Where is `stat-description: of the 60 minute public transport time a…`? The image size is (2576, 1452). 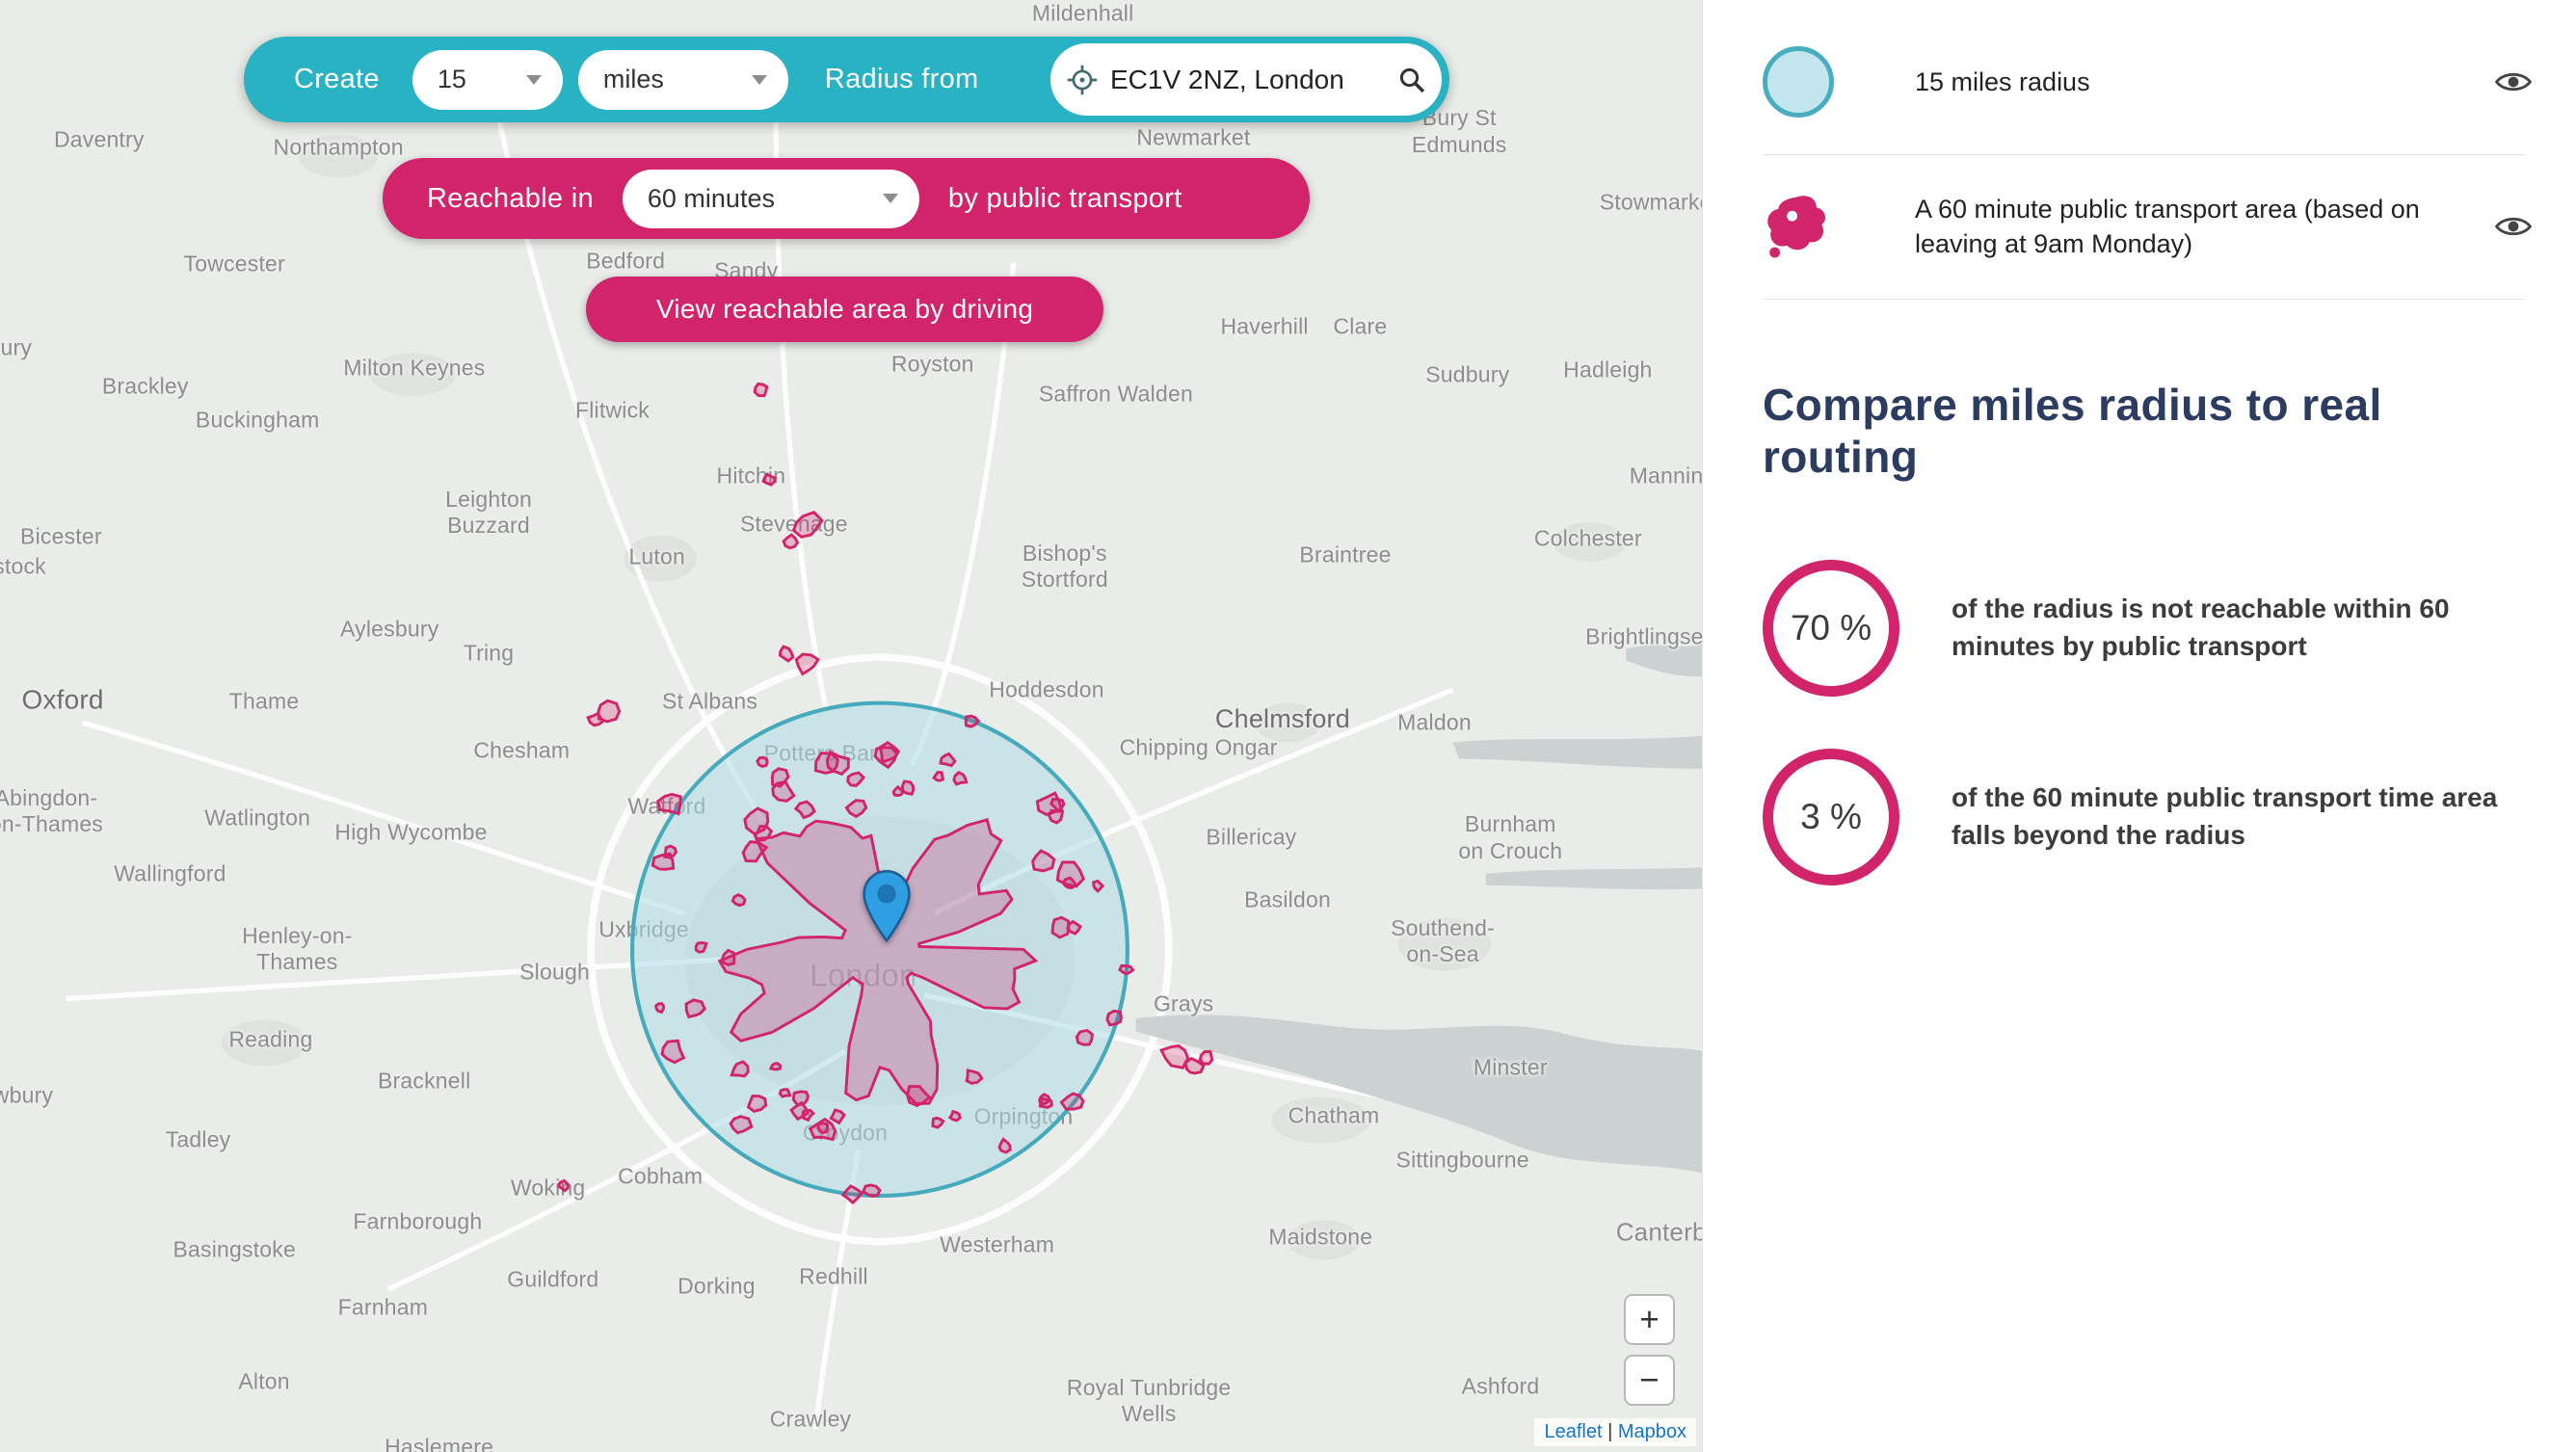 stat-description: of the 60 minute public transport time a… is located at coordinates (2225, 816).